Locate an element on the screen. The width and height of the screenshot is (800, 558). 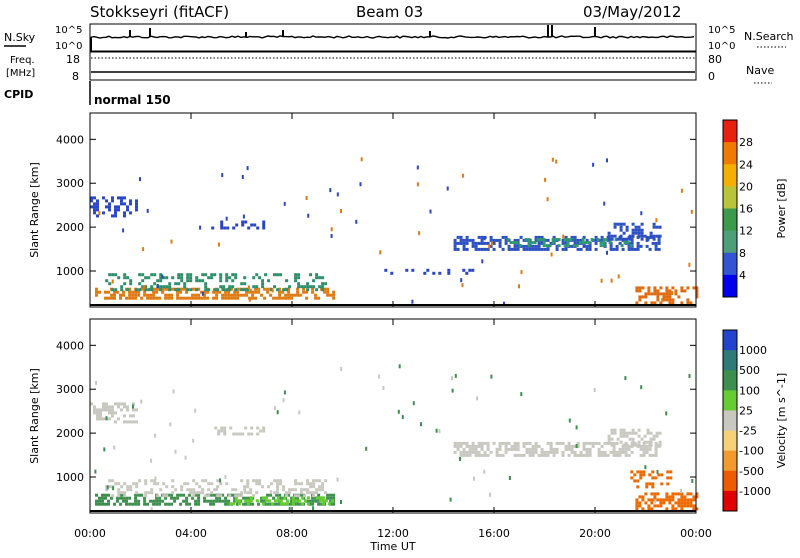
y-tick-label: 1000 is located at coordinates (70, 271).